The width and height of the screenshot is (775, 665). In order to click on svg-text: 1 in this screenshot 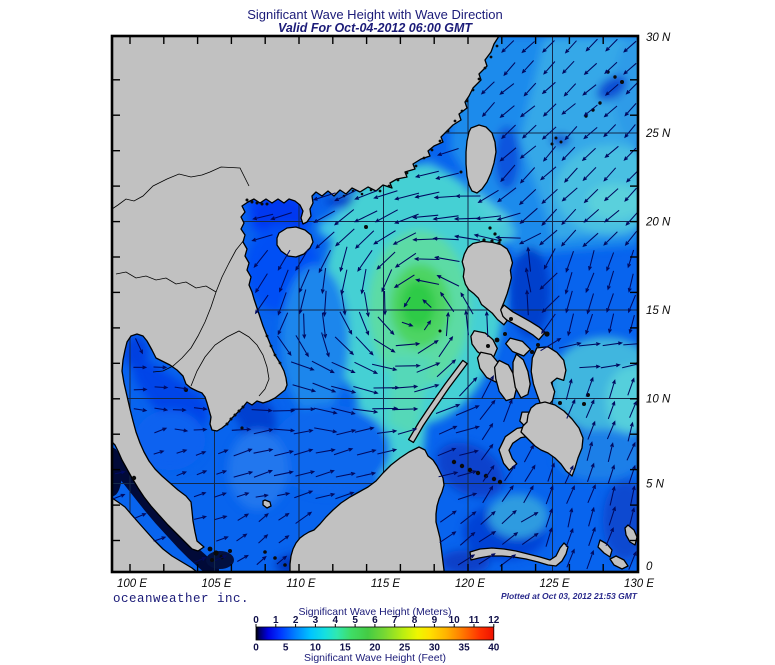, I will do `click(276, 620)`.